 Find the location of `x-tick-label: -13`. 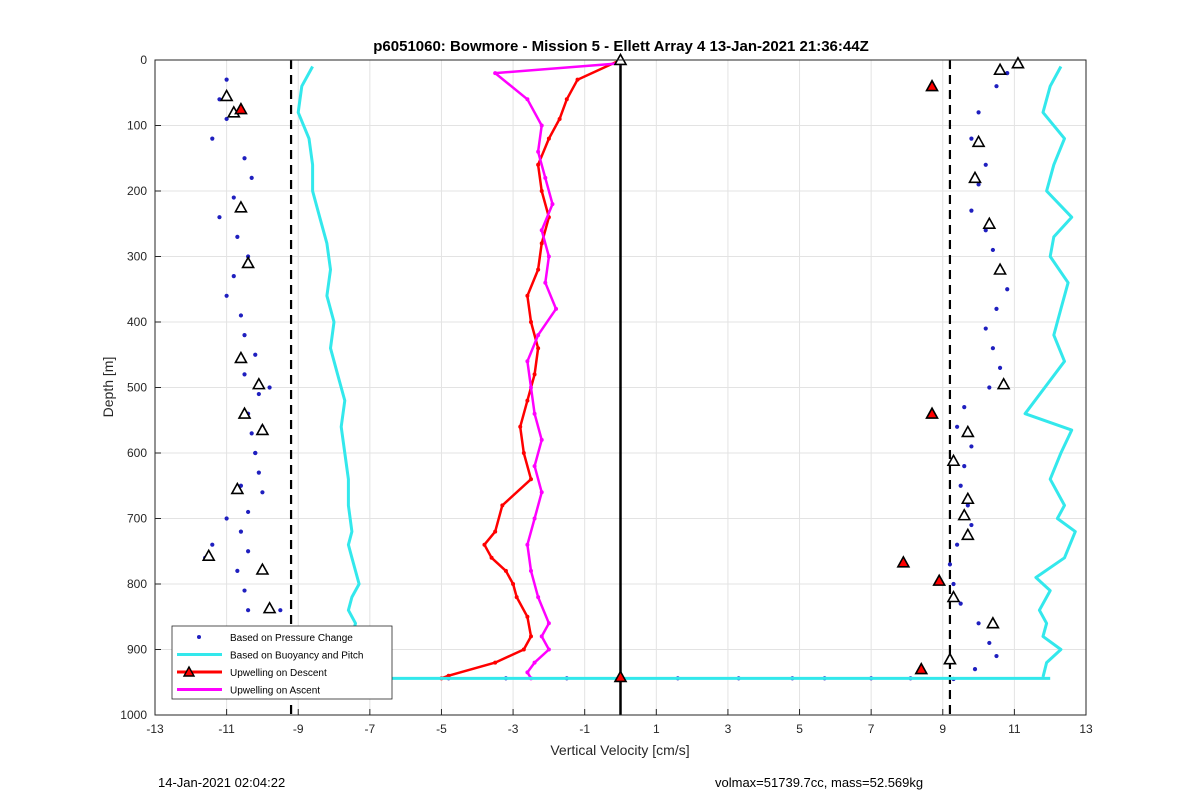

x-tick-label: -13 is located at coordinates (155, 729).